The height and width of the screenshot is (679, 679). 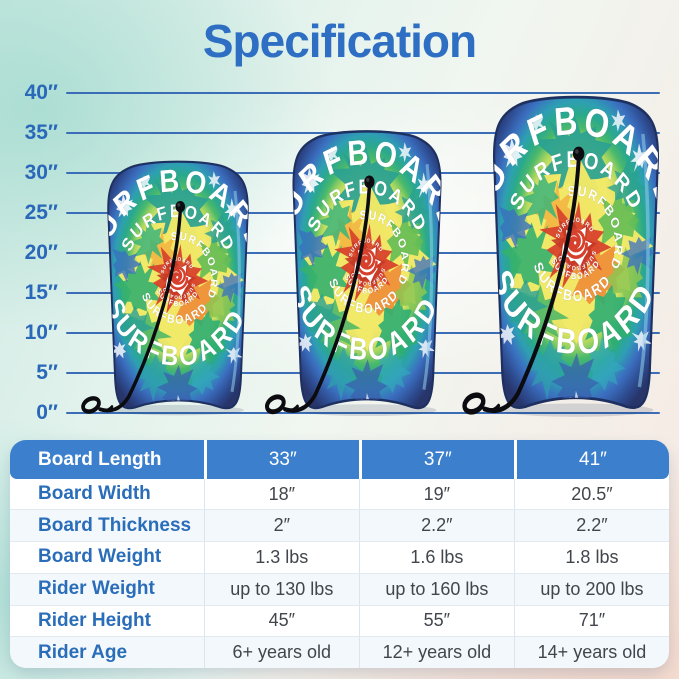 What do you see at coordinates (281, 588) in the screenshot?
I see `cell-value: up to 130 lbs` at bounding box center [281, 588].